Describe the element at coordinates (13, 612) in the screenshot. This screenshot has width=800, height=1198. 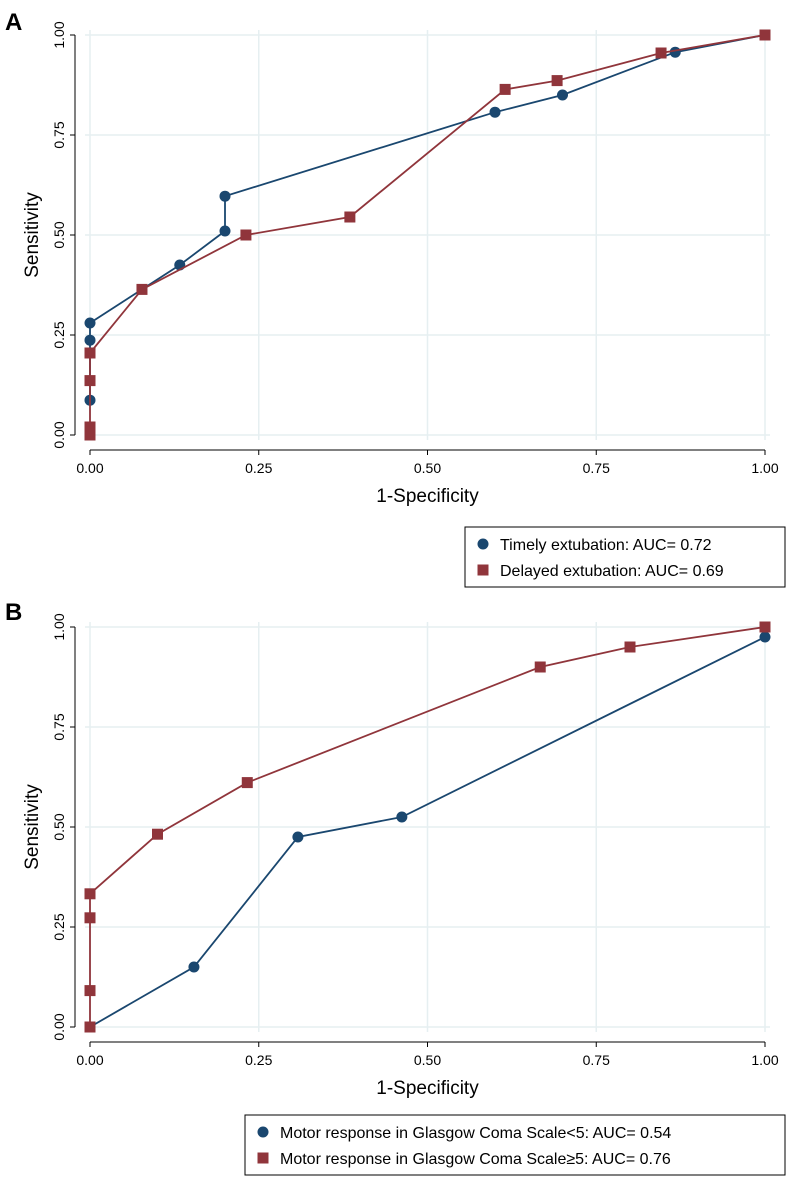
I see `panel-label: B` at that location.